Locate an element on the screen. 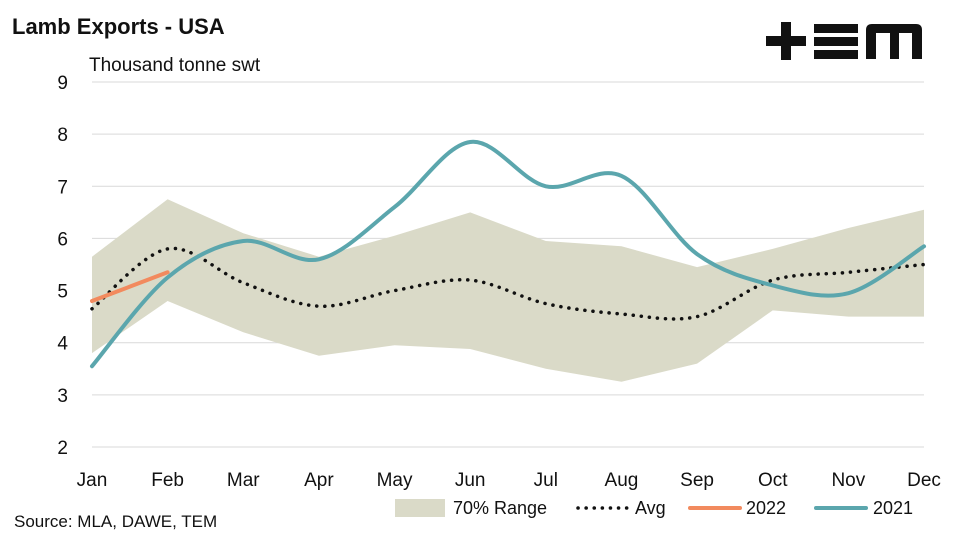  y-tick-label: 9 is located at coordinates (62, 83).